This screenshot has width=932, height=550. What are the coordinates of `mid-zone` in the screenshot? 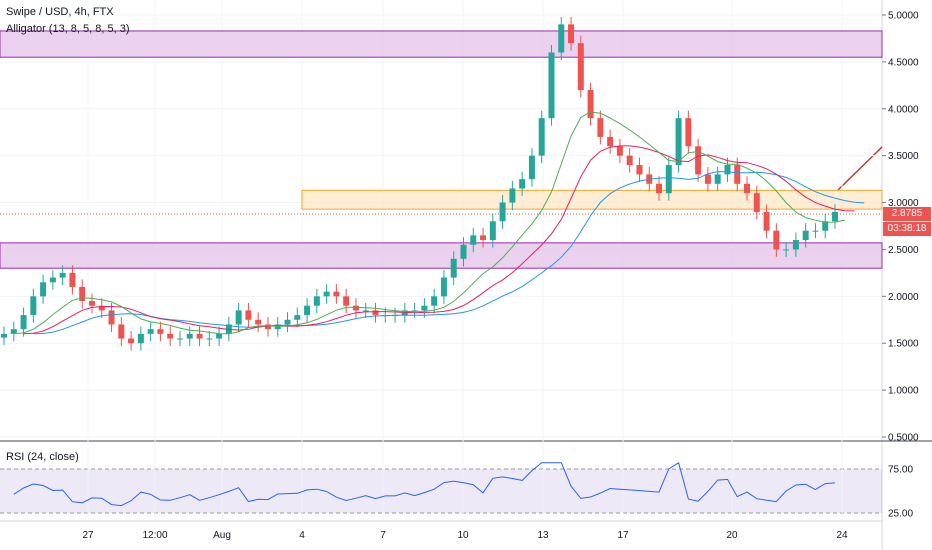 It's located at (592, 199).